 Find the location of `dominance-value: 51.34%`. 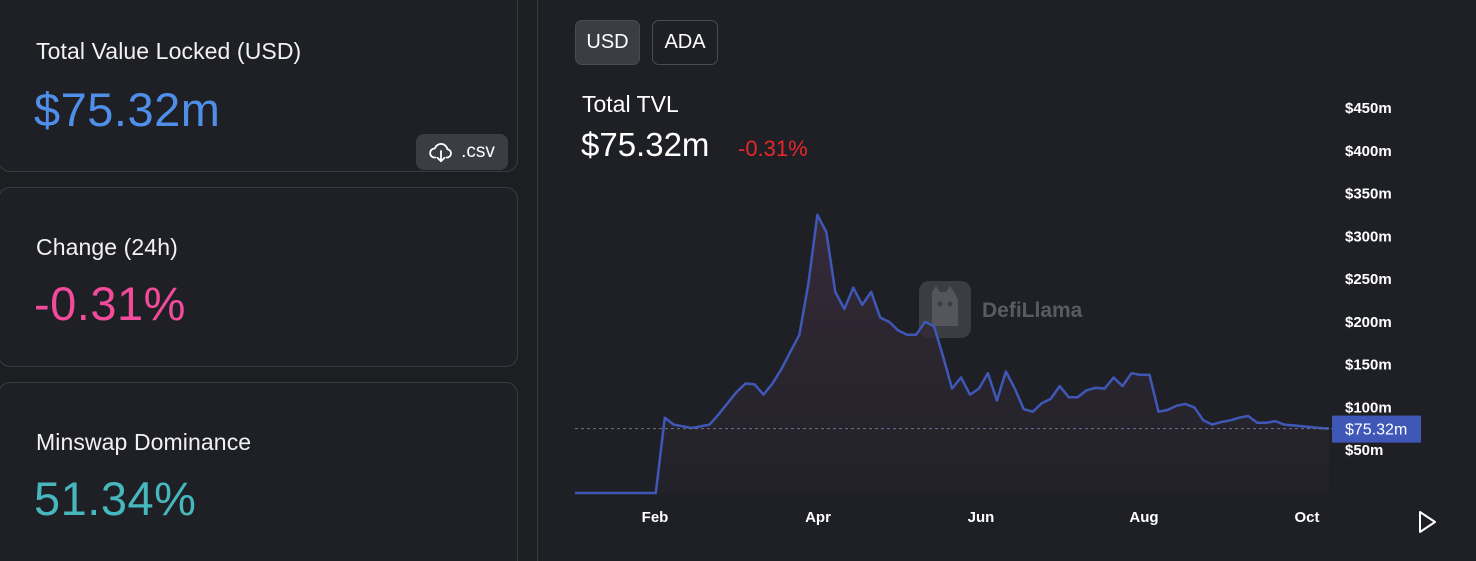

dominance-value: 51.34% is located at coordinates (115, 498).